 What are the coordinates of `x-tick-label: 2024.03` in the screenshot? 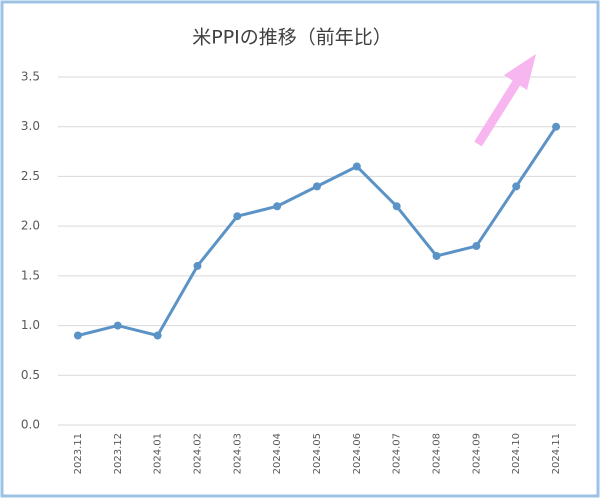 It's located at (237, 453).